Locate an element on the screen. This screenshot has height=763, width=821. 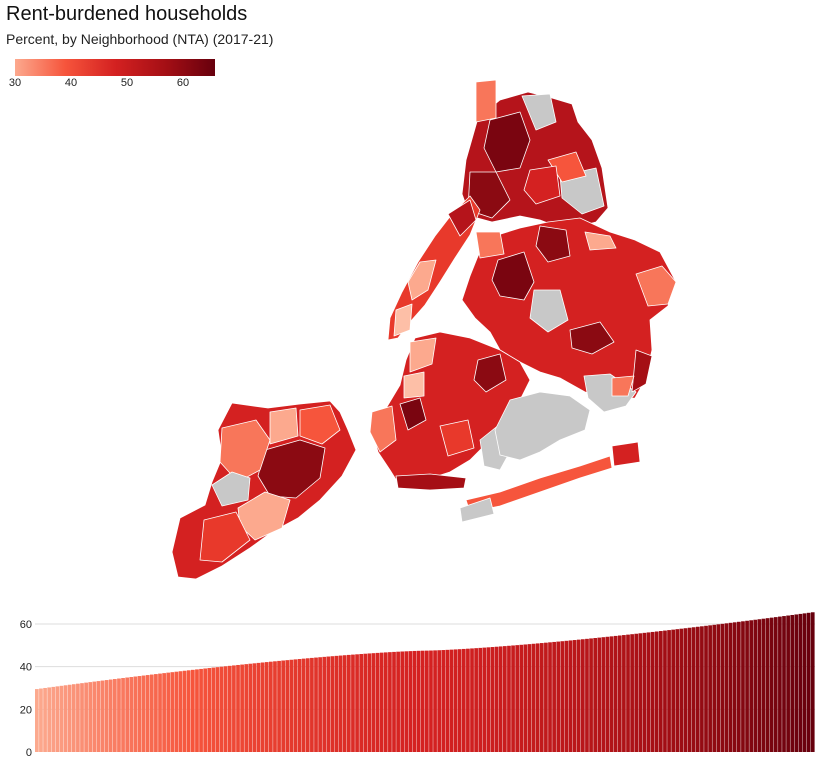
area-rockaway-park is located at coordinates (477, 510).